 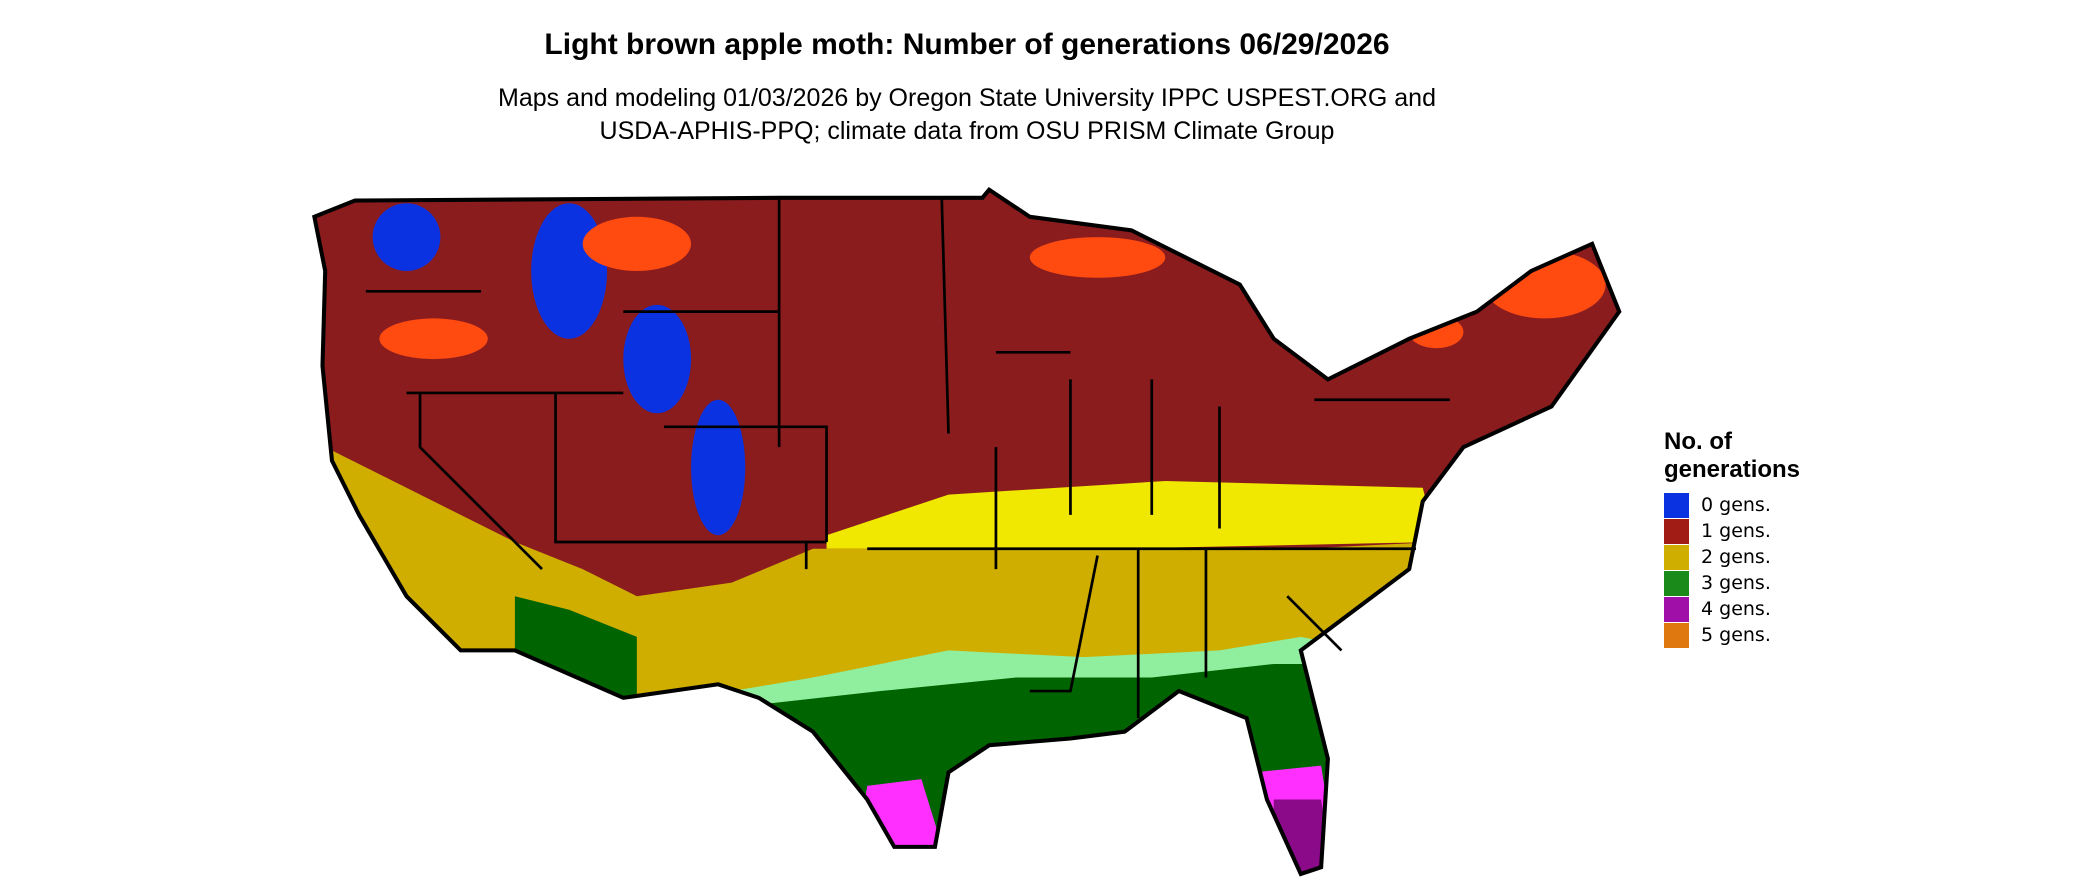 I want to click on legend-title: No. of generations, so click(x=1732, y=455).